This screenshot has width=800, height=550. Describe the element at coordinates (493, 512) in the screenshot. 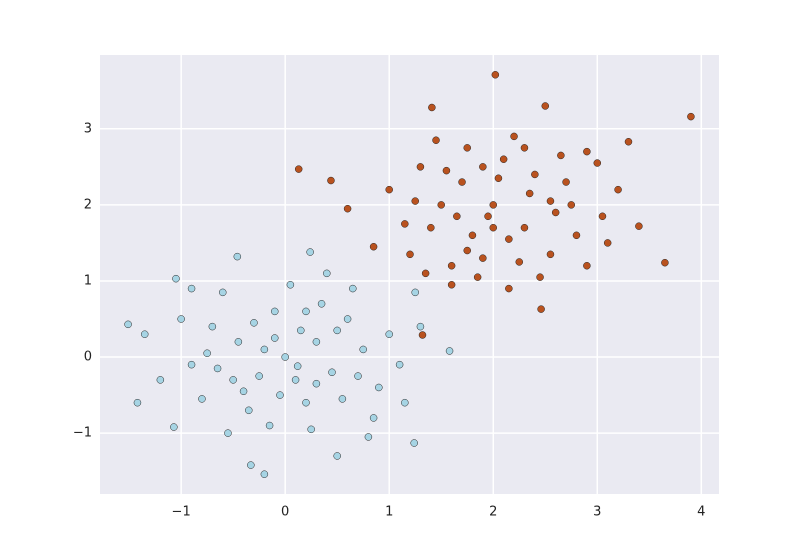

I see `x-tick-label: 2` at that location.